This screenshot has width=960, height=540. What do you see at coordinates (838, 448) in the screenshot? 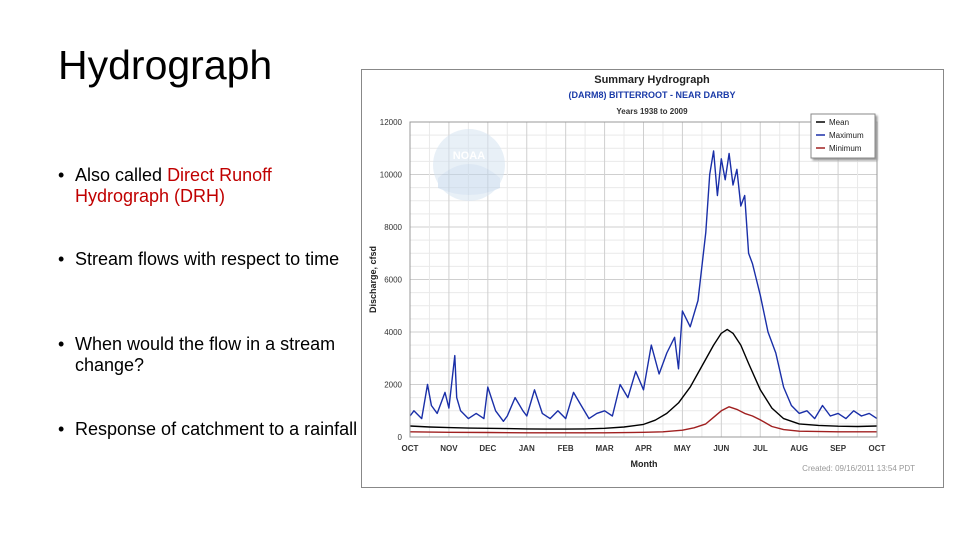
I see `x-tick-label: SEP` at bounding box center [838, 448].